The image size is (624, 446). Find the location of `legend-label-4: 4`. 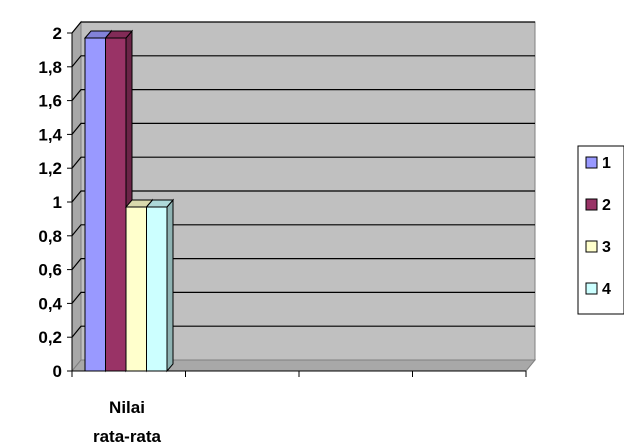

legend-label-4: 4 is located at coordinates (606, 289).